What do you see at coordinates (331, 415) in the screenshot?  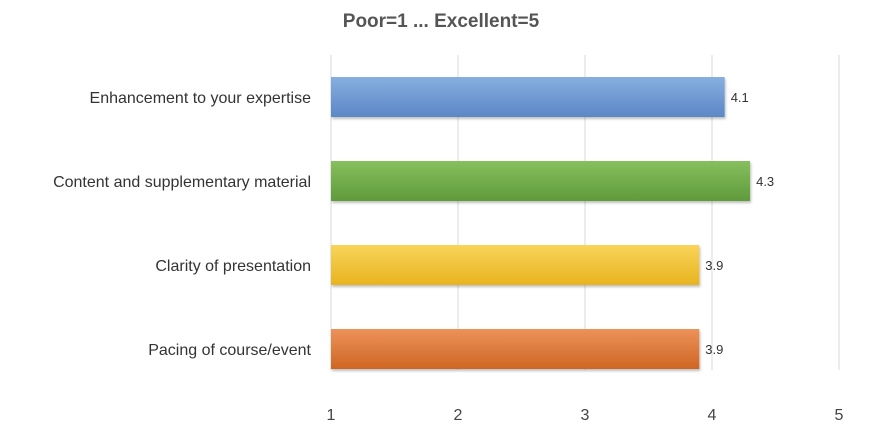 I see `x-tick-label-1: 1` at bounding box center [331, 415].